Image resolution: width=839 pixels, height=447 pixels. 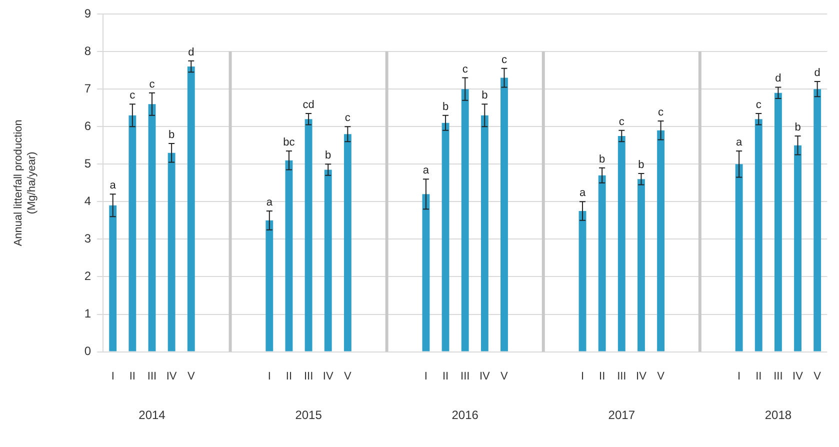 What do you see at coordinates (465, 415) in the screenshot?
I see `text: 2016` at bounding box center [465, 415].